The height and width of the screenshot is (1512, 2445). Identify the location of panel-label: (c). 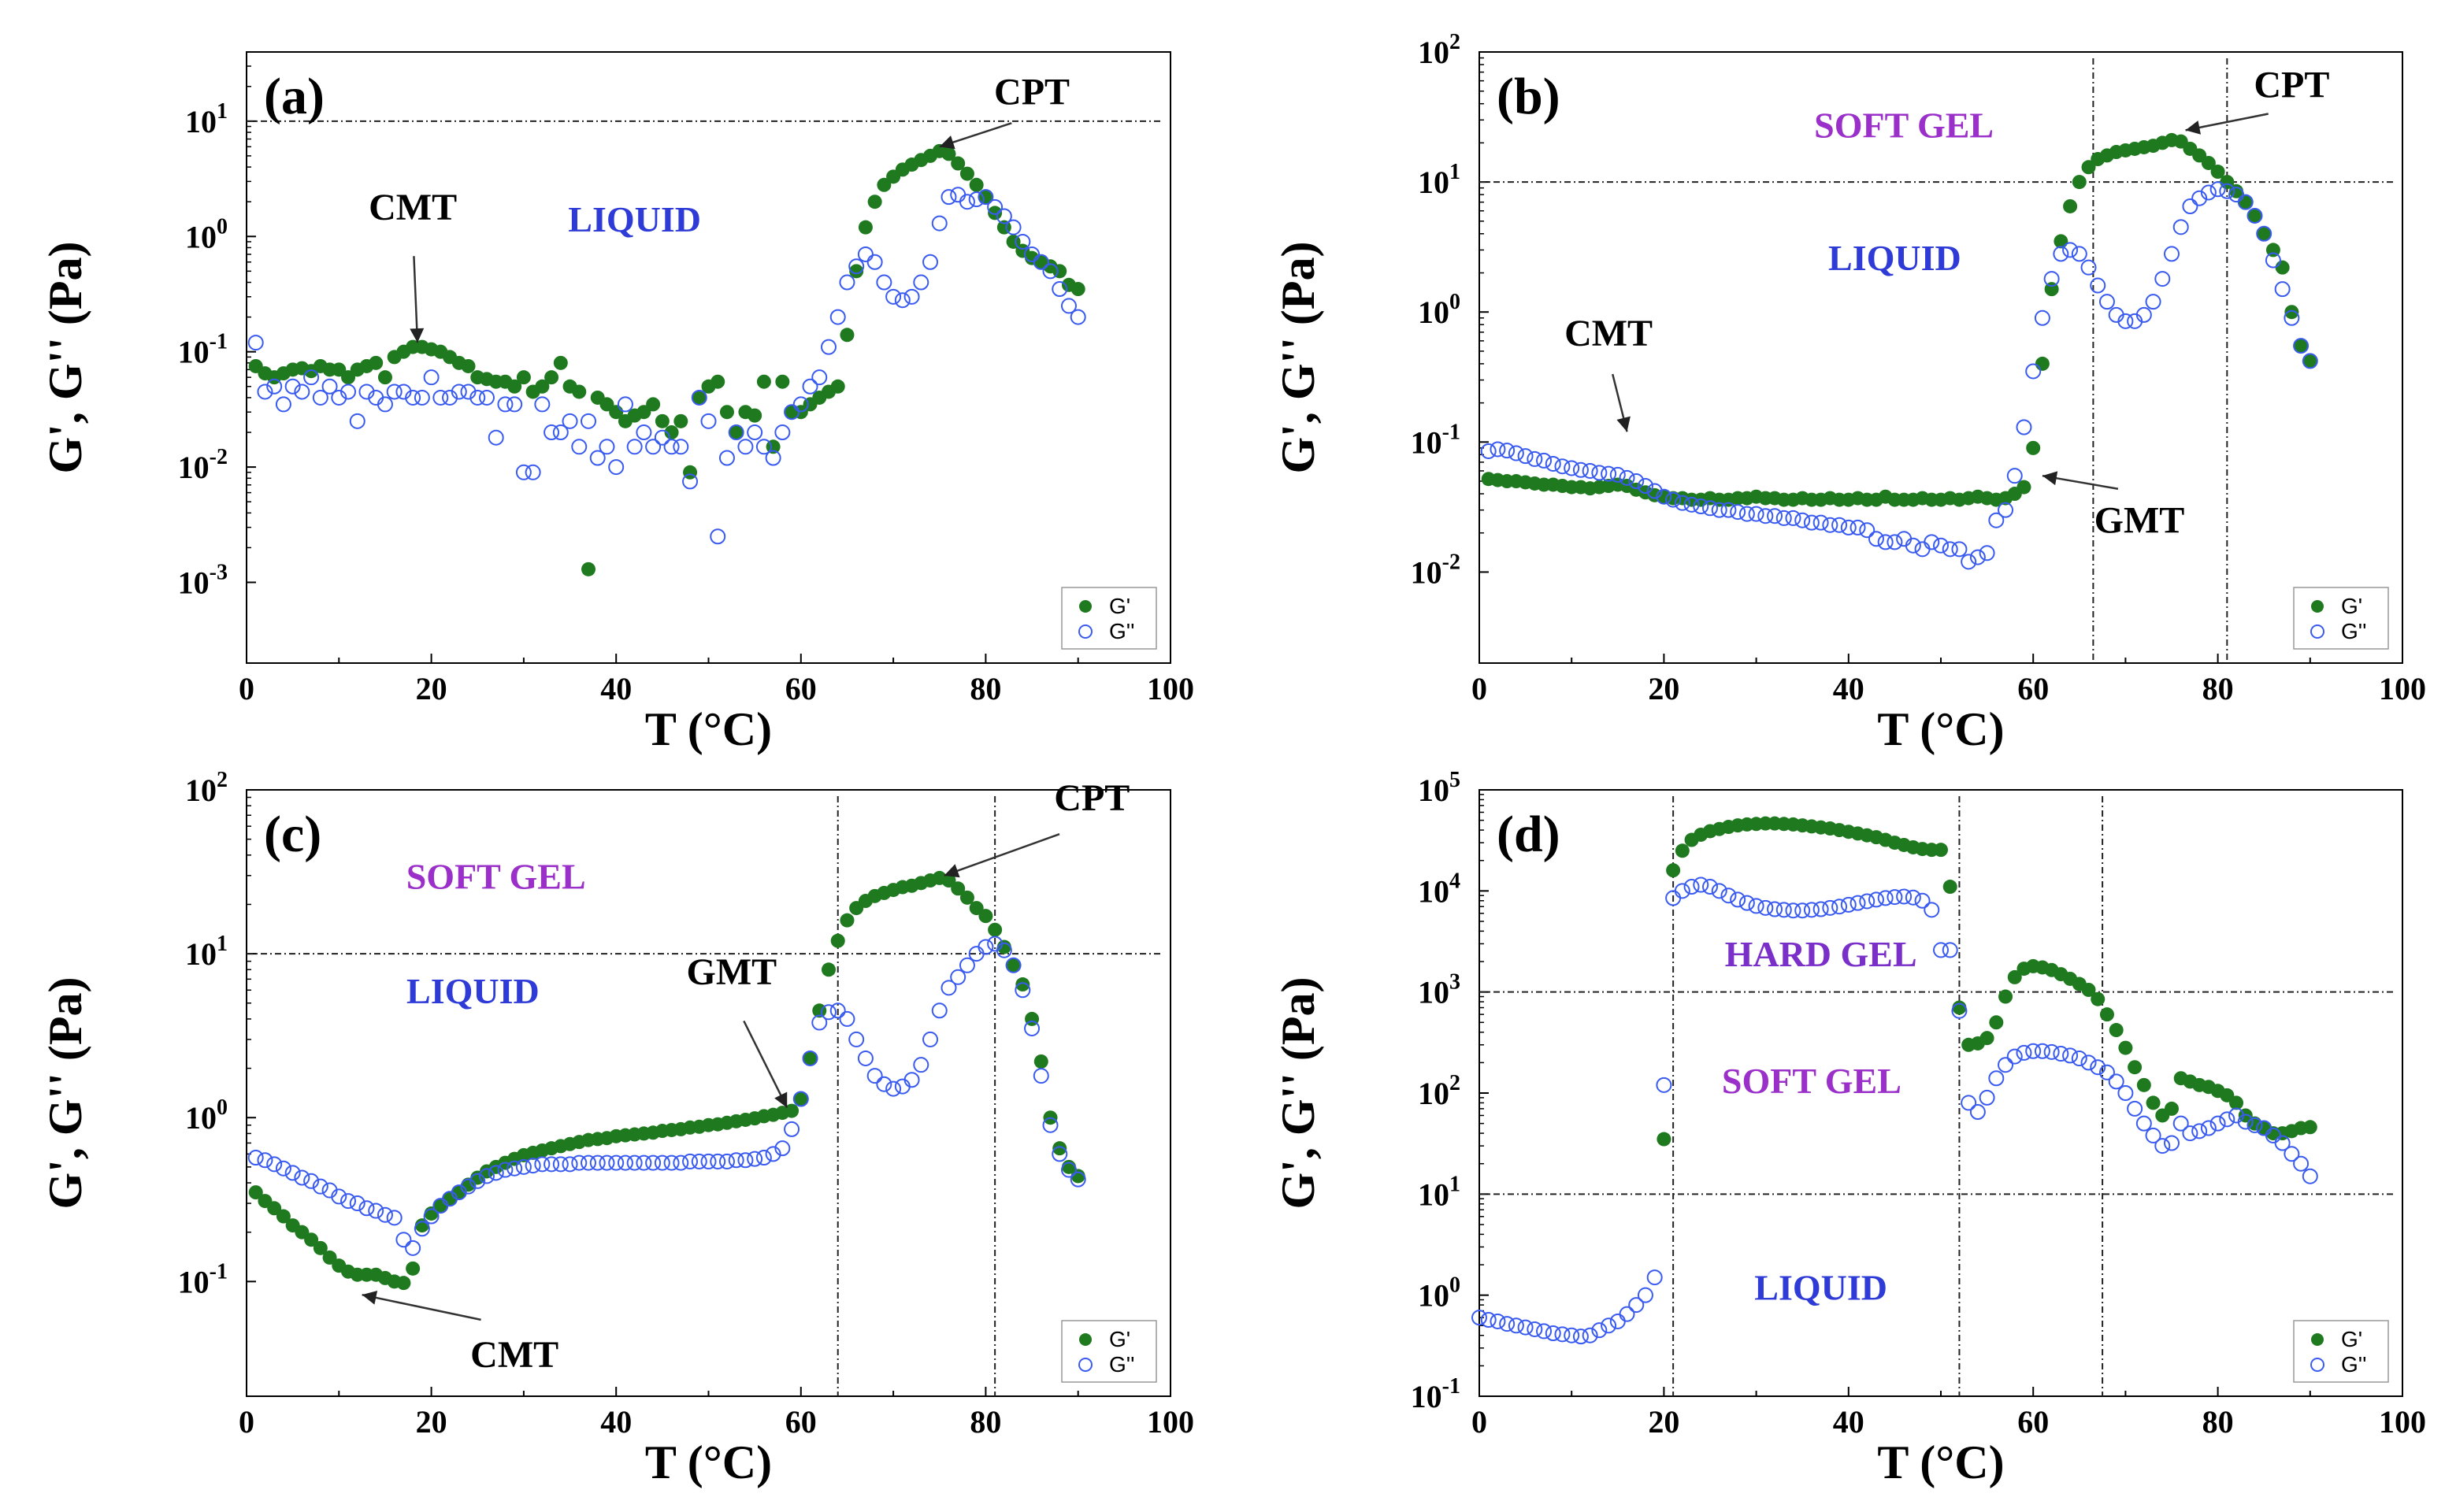
(292, 834).